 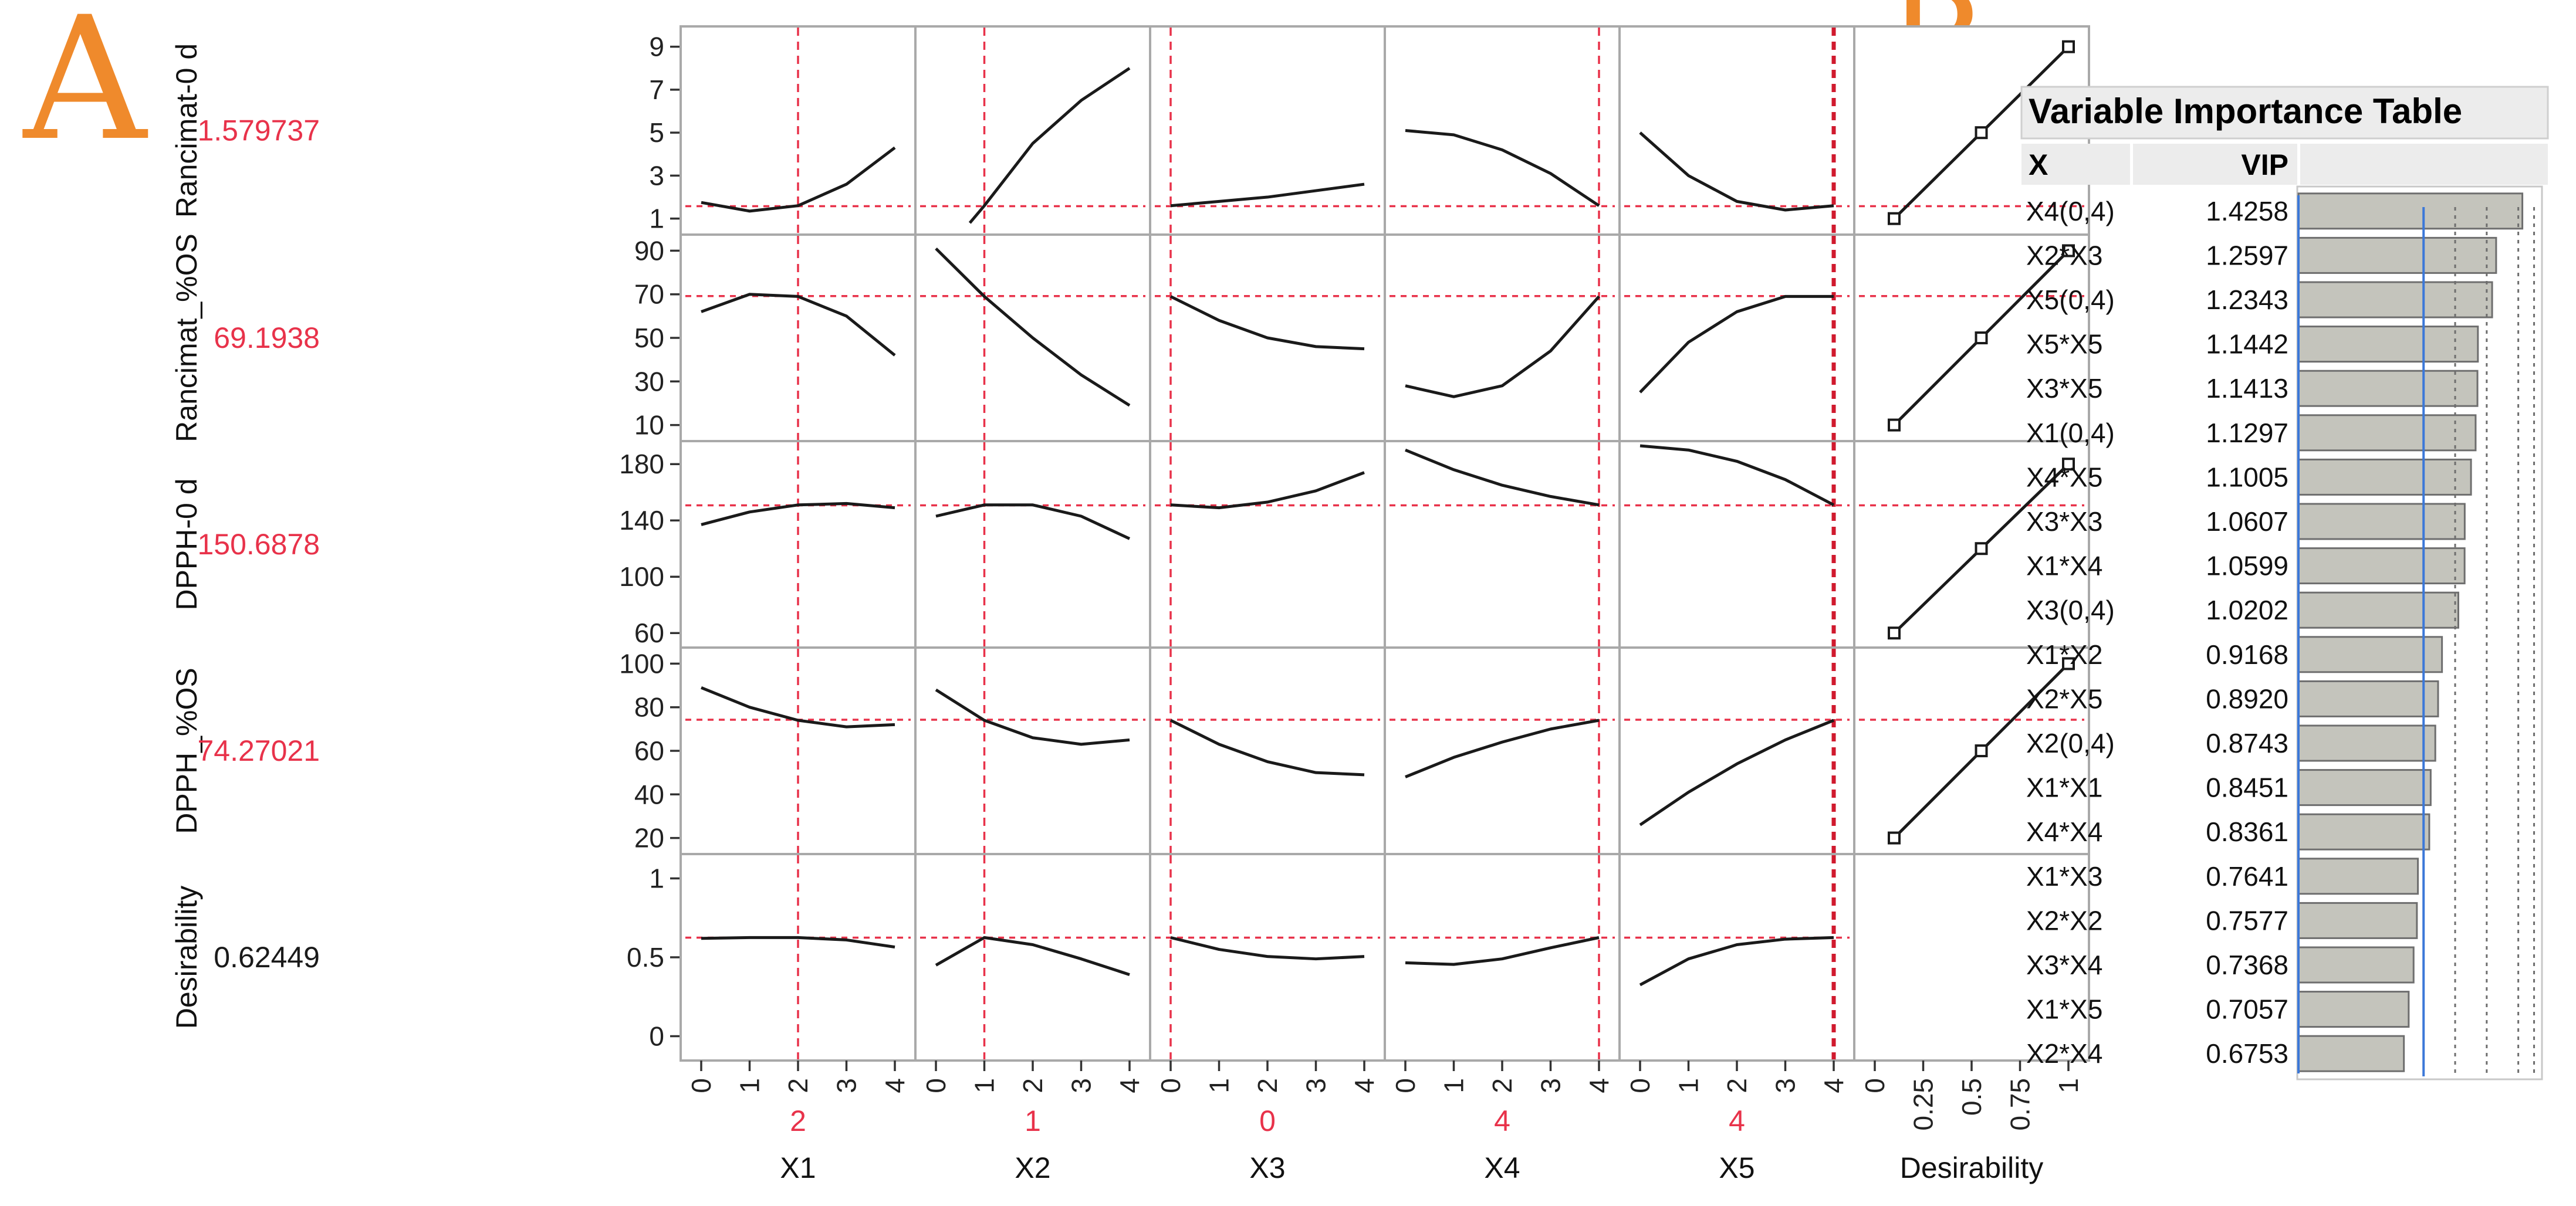 What do you see at coordinates (2247, 876) in the screenshot?
I see `vip-value: 0.7641` at bounding box center [2247, 876].